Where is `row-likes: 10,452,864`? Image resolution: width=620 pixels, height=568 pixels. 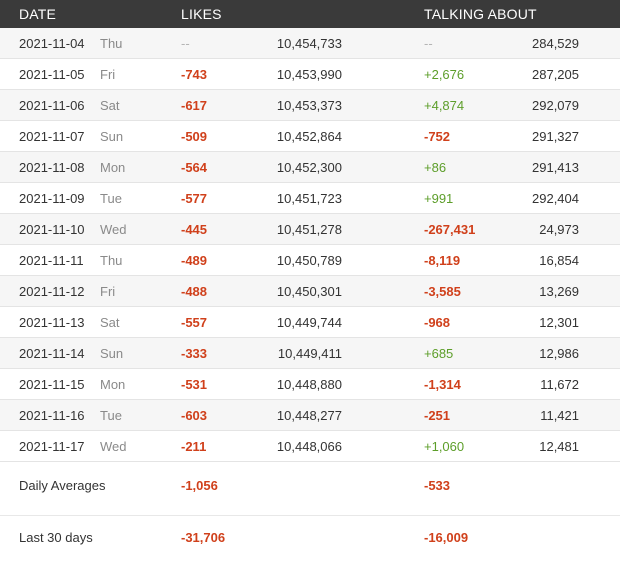 row-likes: 10,452,864 is located at coordinates (309, 136).